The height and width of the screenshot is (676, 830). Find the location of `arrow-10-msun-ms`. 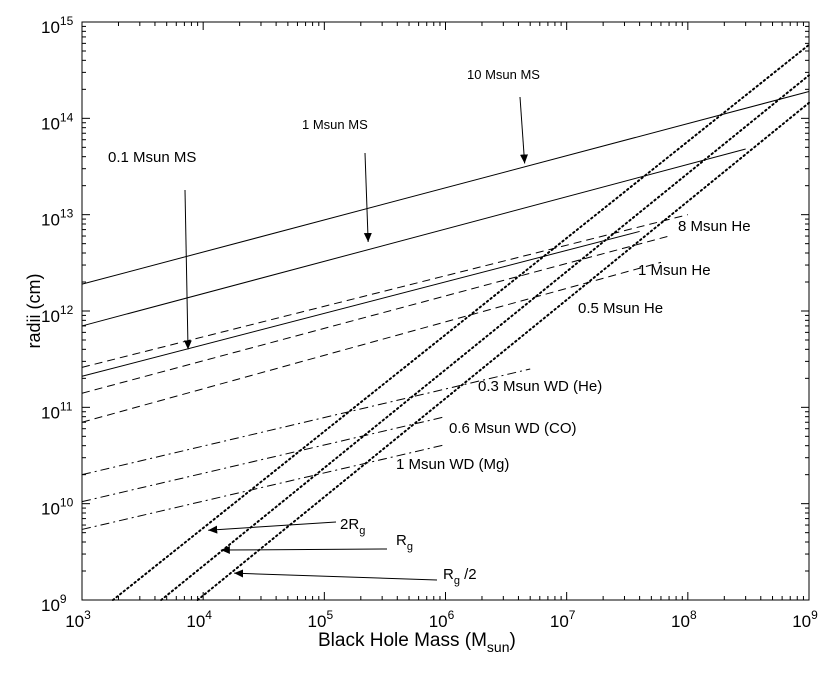

arrow-10-msun-ms is located at coordinates (524, 130).